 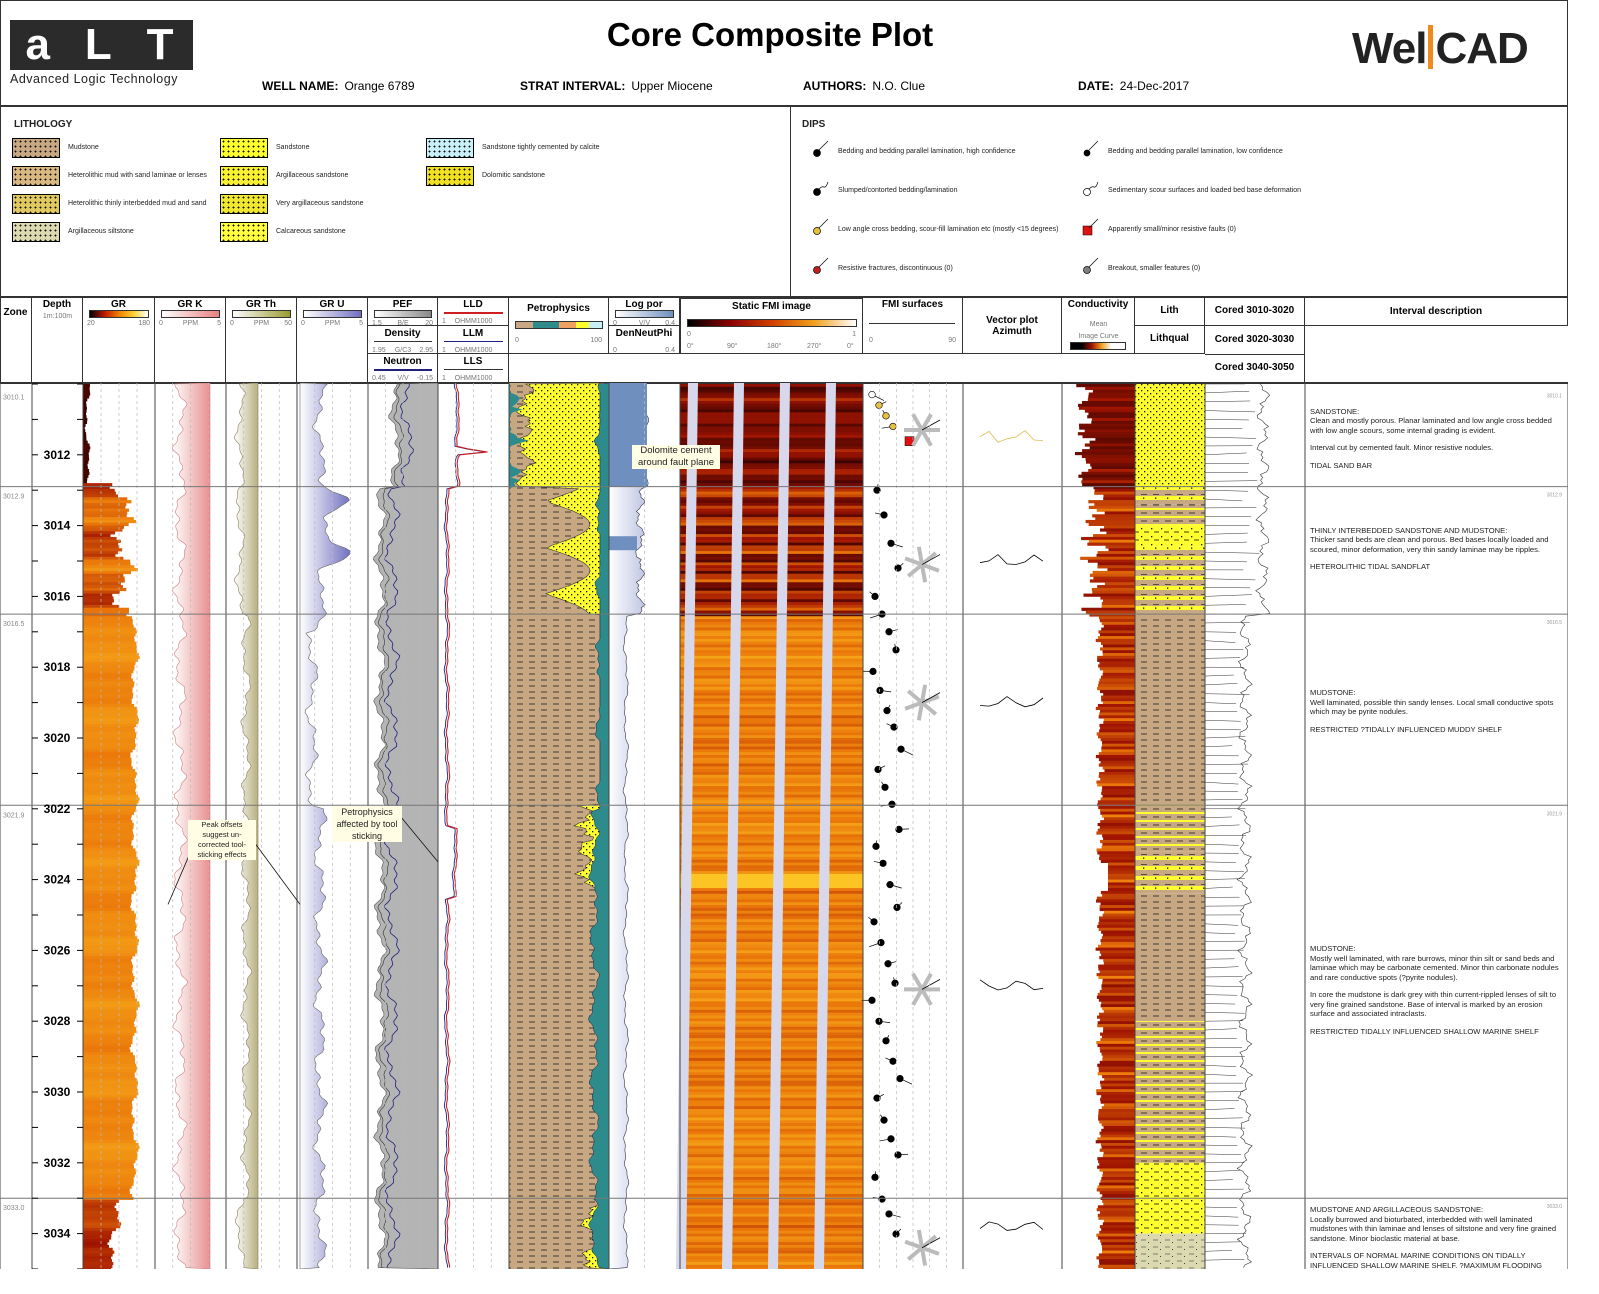 I want to click on core-outline, so click(x=1253, y=825).